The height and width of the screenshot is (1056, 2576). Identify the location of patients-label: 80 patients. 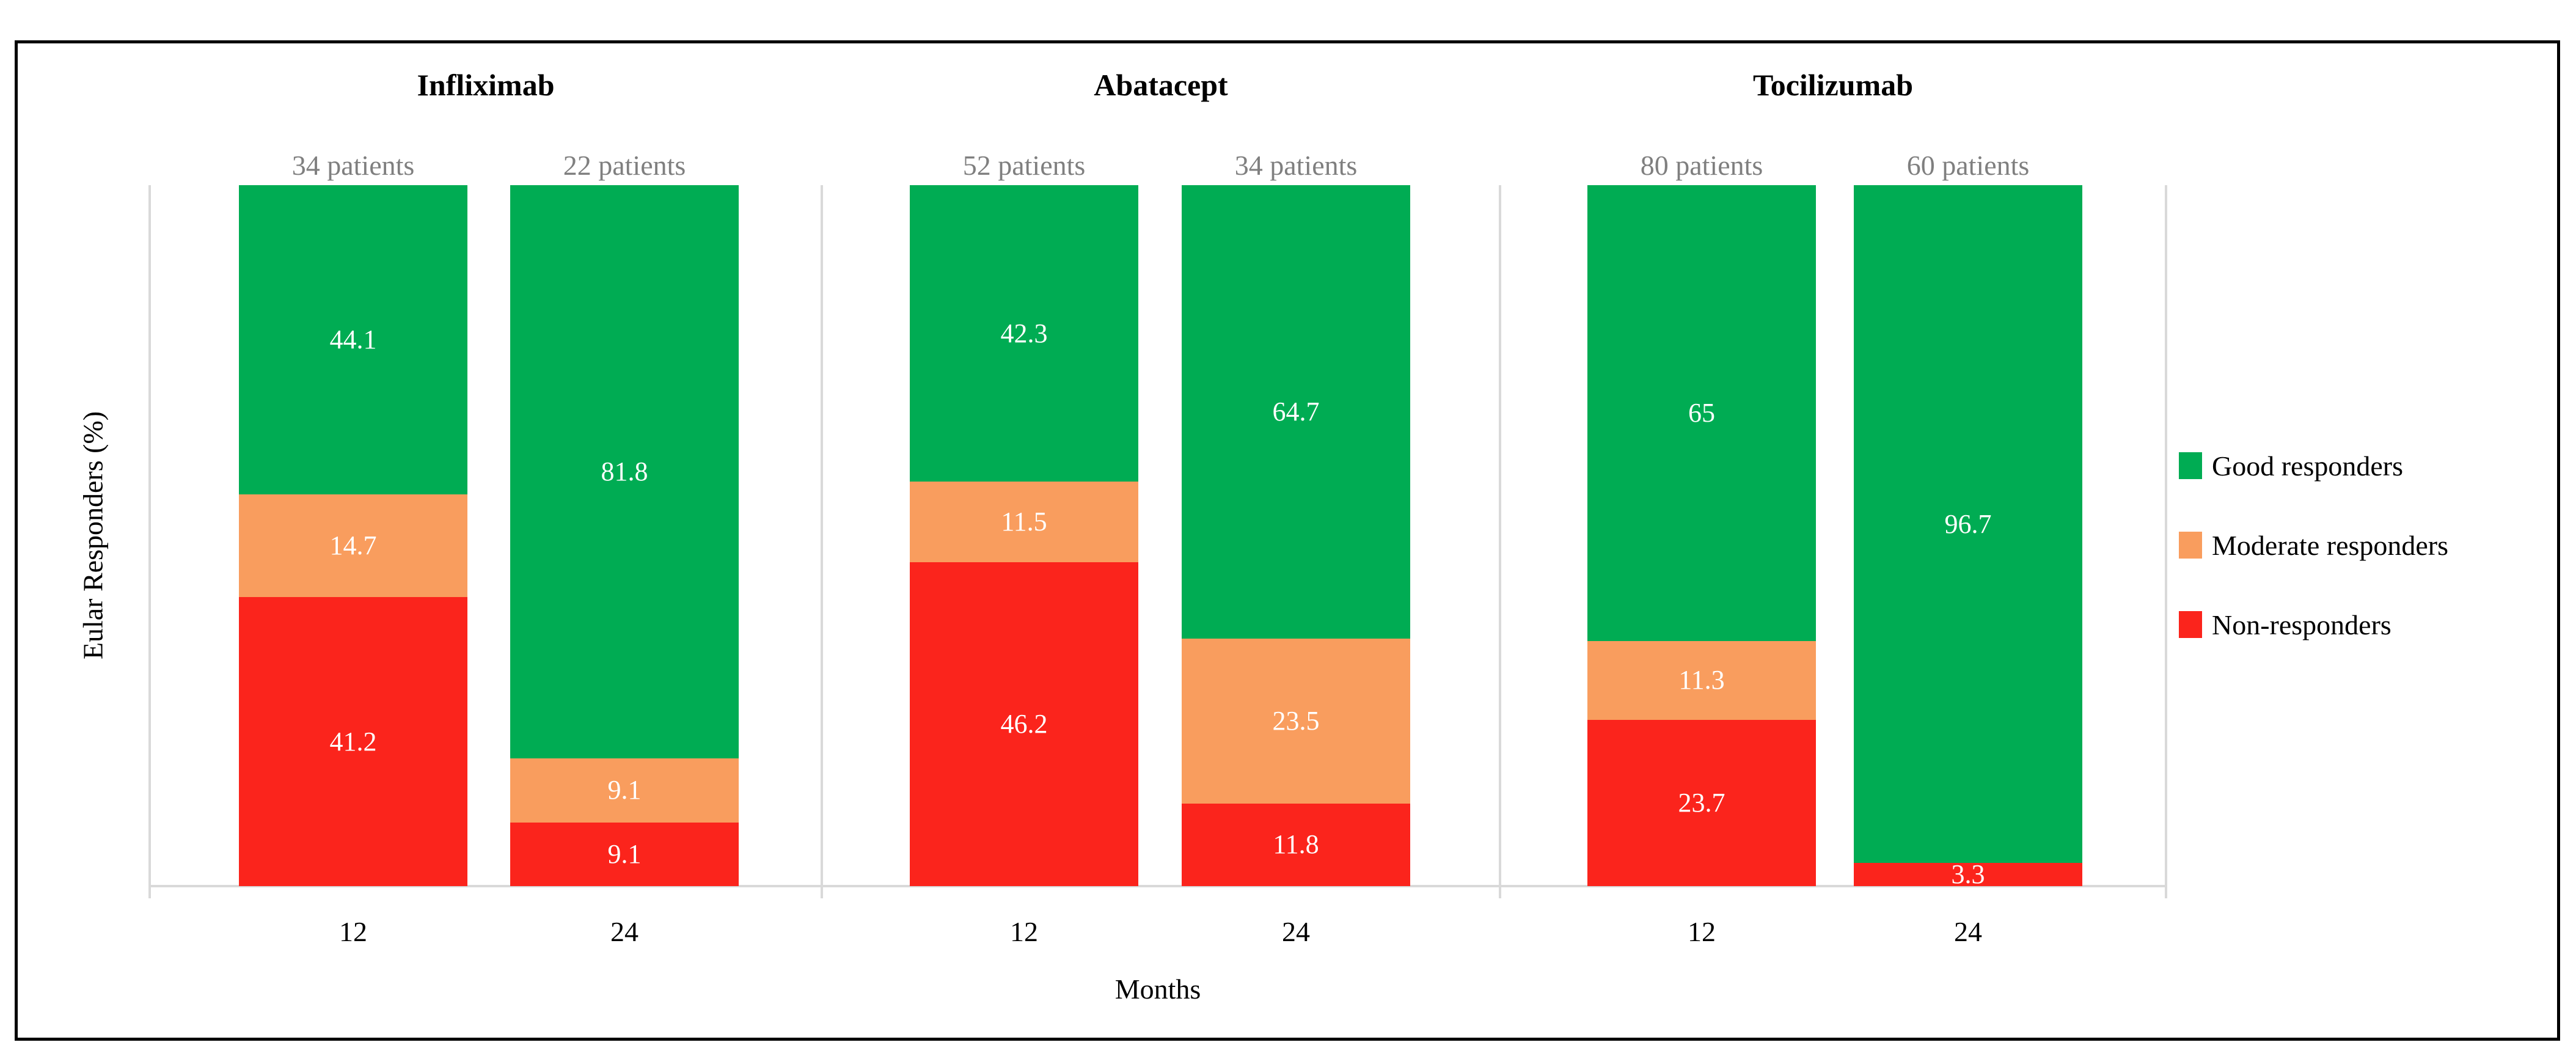
(1701, 165).